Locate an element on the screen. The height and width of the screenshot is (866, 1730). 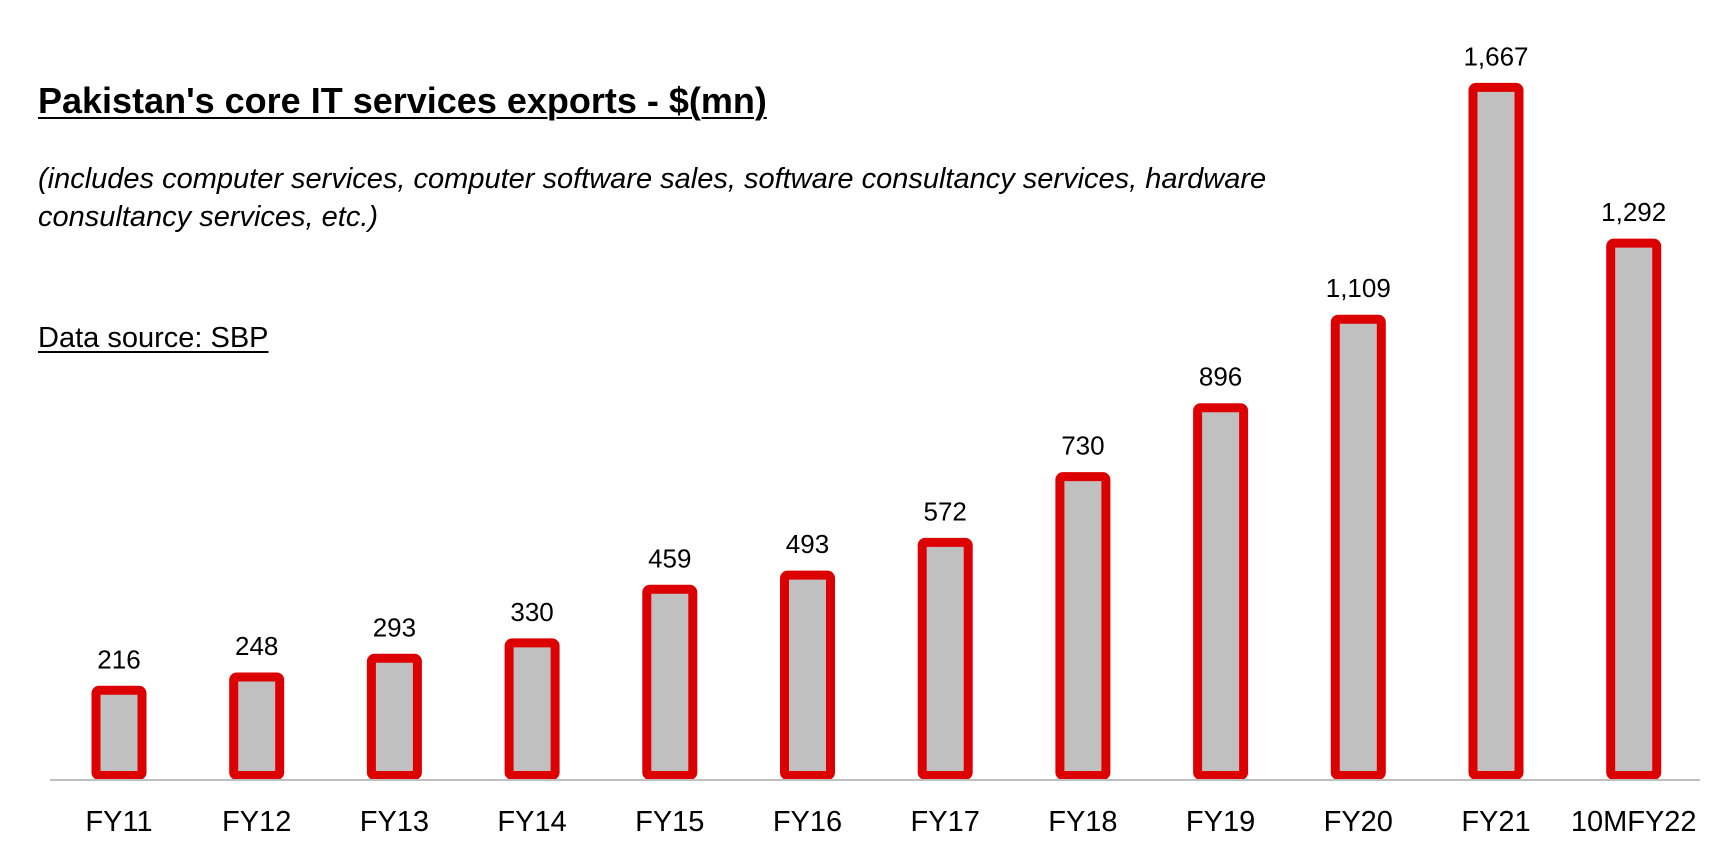
bar-fy16 is located at coordinates (807, 675).